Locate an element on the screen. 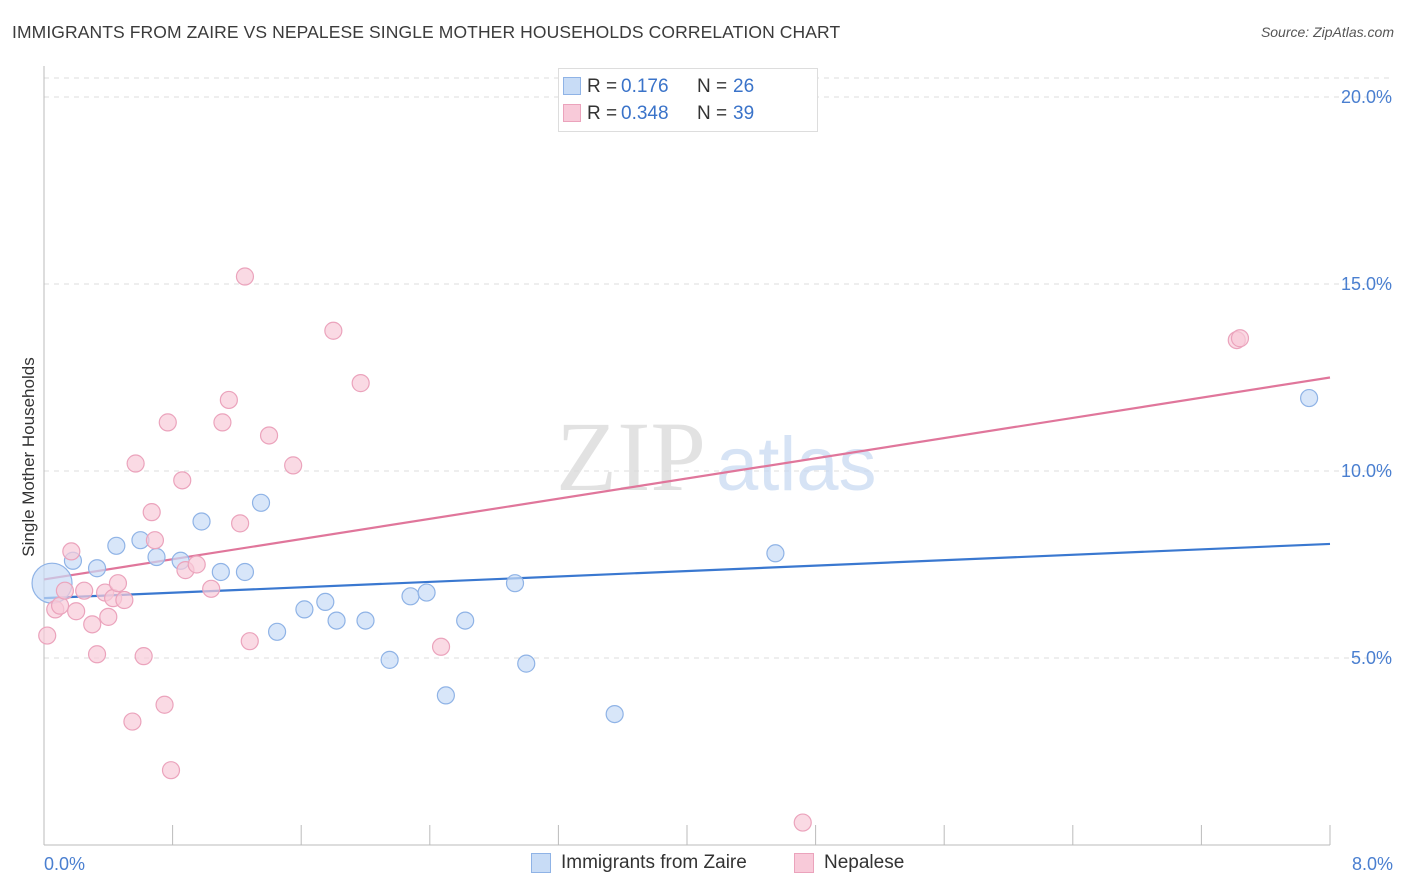  legend-label-zaire: Immigrants from Zaire is located at coordinates (654, 862).